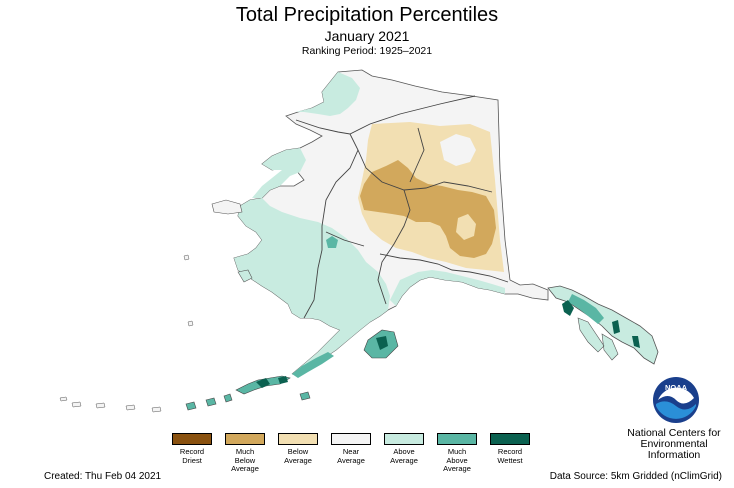 The height and width of the screenshot is (488, 734). What do you see at coordinates (586, 309) in the screenshot?
I see `panhandle-much-above` at bounding box center [586, 309].